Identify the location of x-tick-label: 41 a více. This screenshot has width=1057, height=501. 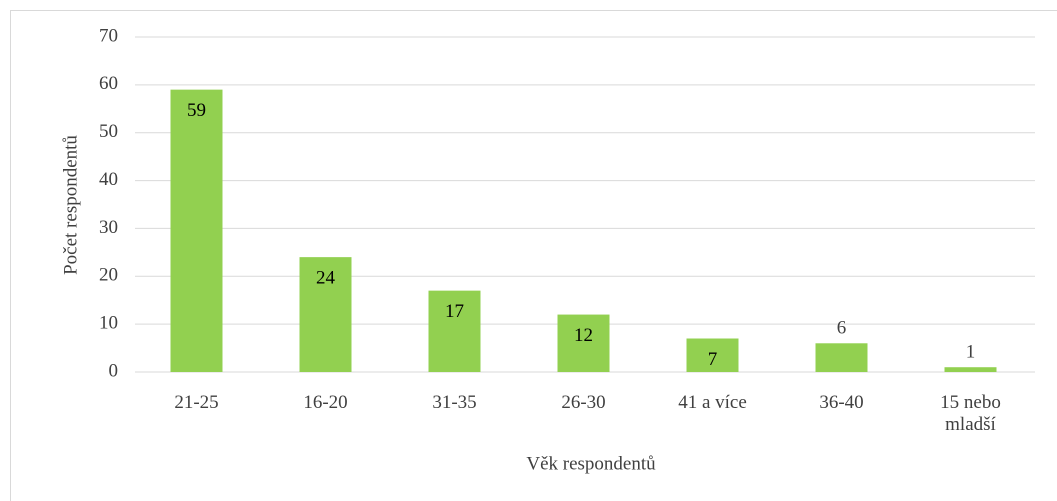
(712, 402).